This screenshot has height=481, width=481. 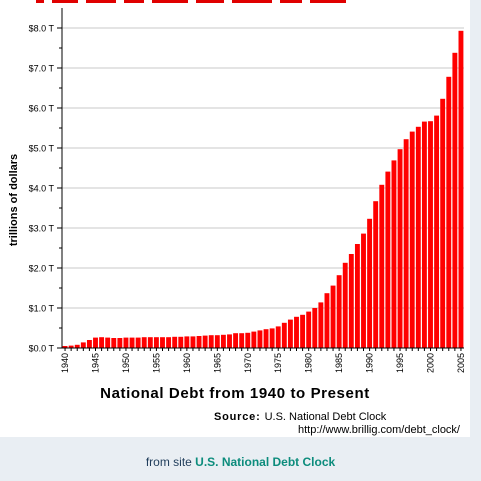 I want to click on x-tick-label: 1980, so click(x=309, y=363).